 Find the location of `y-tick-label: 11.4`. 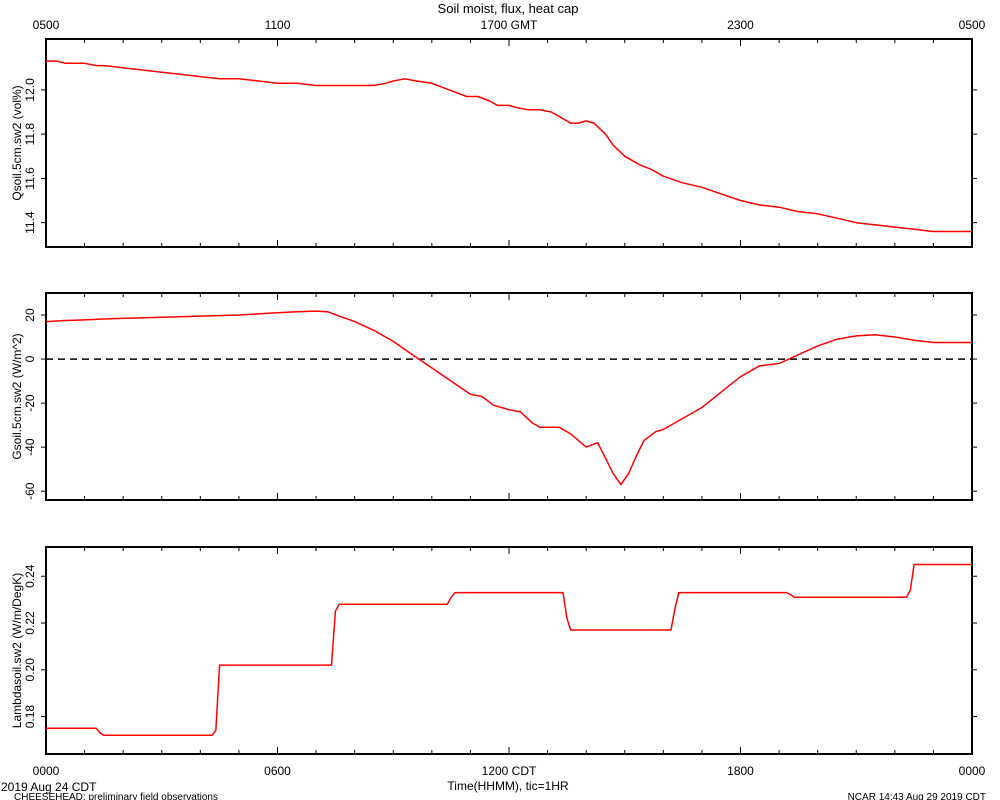

y-tick-label: 11.4 is located at coordinates (30, 222).